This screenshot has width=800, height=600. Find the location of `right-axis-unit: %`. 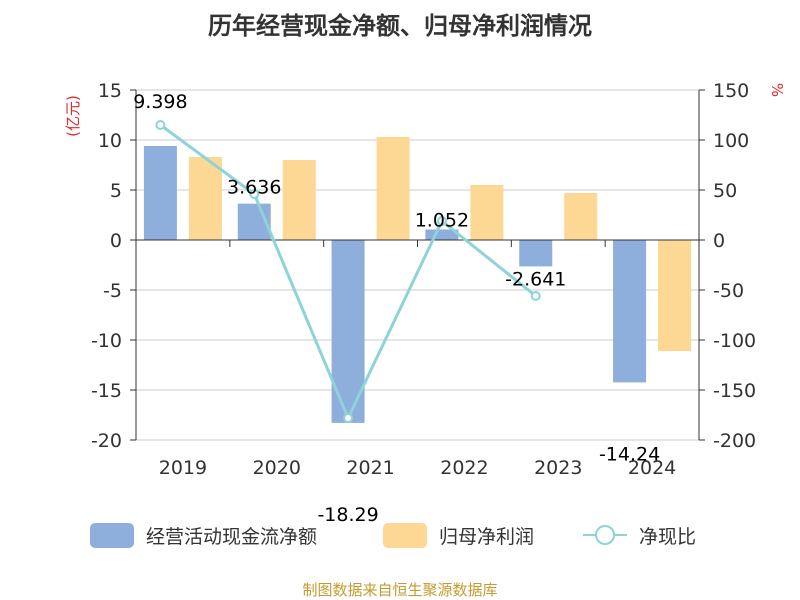

right-axis-unit: % is located at coordinates (777, 90).